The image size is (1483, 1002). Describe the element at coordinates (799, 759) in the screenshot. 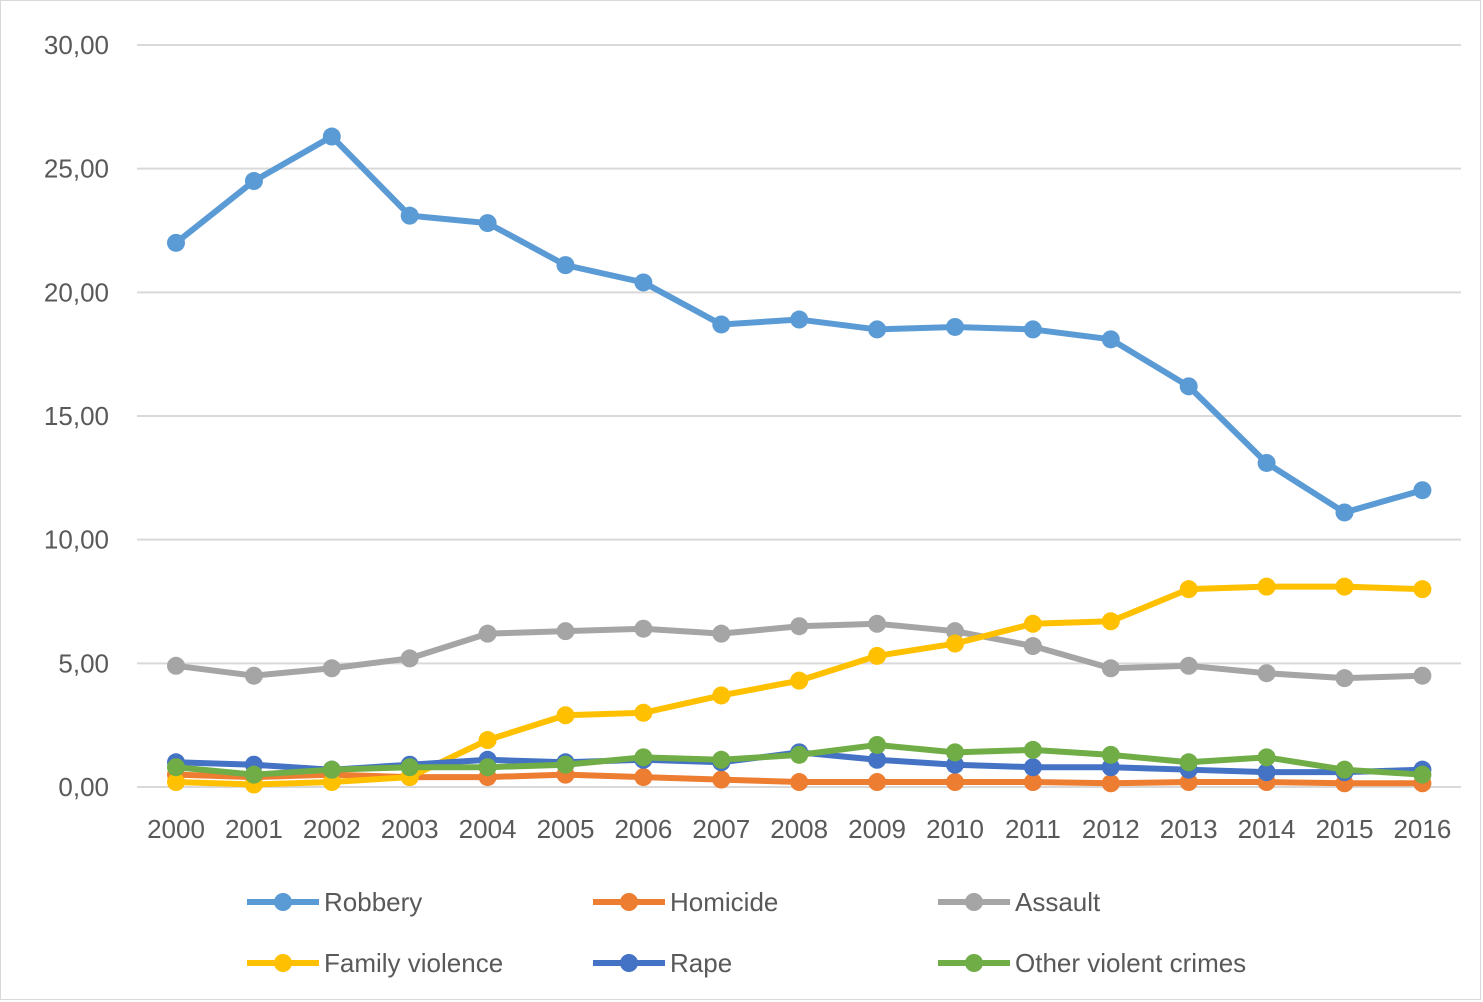

I see `series-other-violent-crimes` at that location.